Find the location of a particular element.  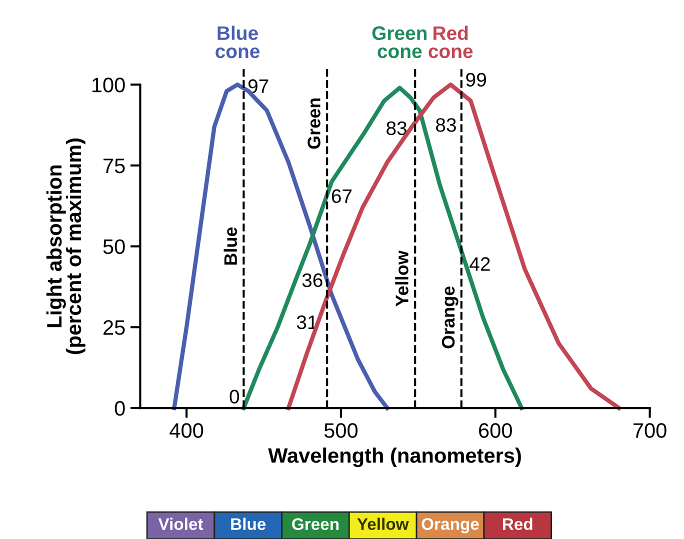

text: Orange is located at coordinates (450, 526).